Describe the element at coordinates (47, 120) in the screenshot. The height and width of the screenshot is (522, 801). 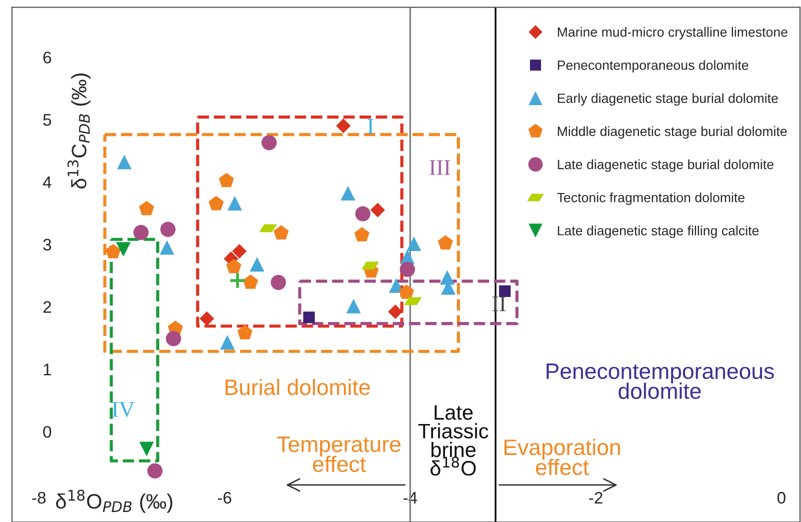
I see `y-tick-label: 5` at that location.